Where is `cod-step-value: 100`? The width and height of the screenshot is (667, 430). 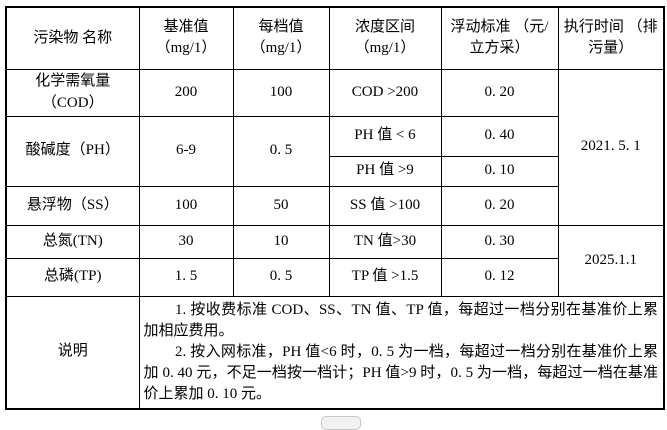 cod-step-value: 100 is located at coordinates (281, 92).